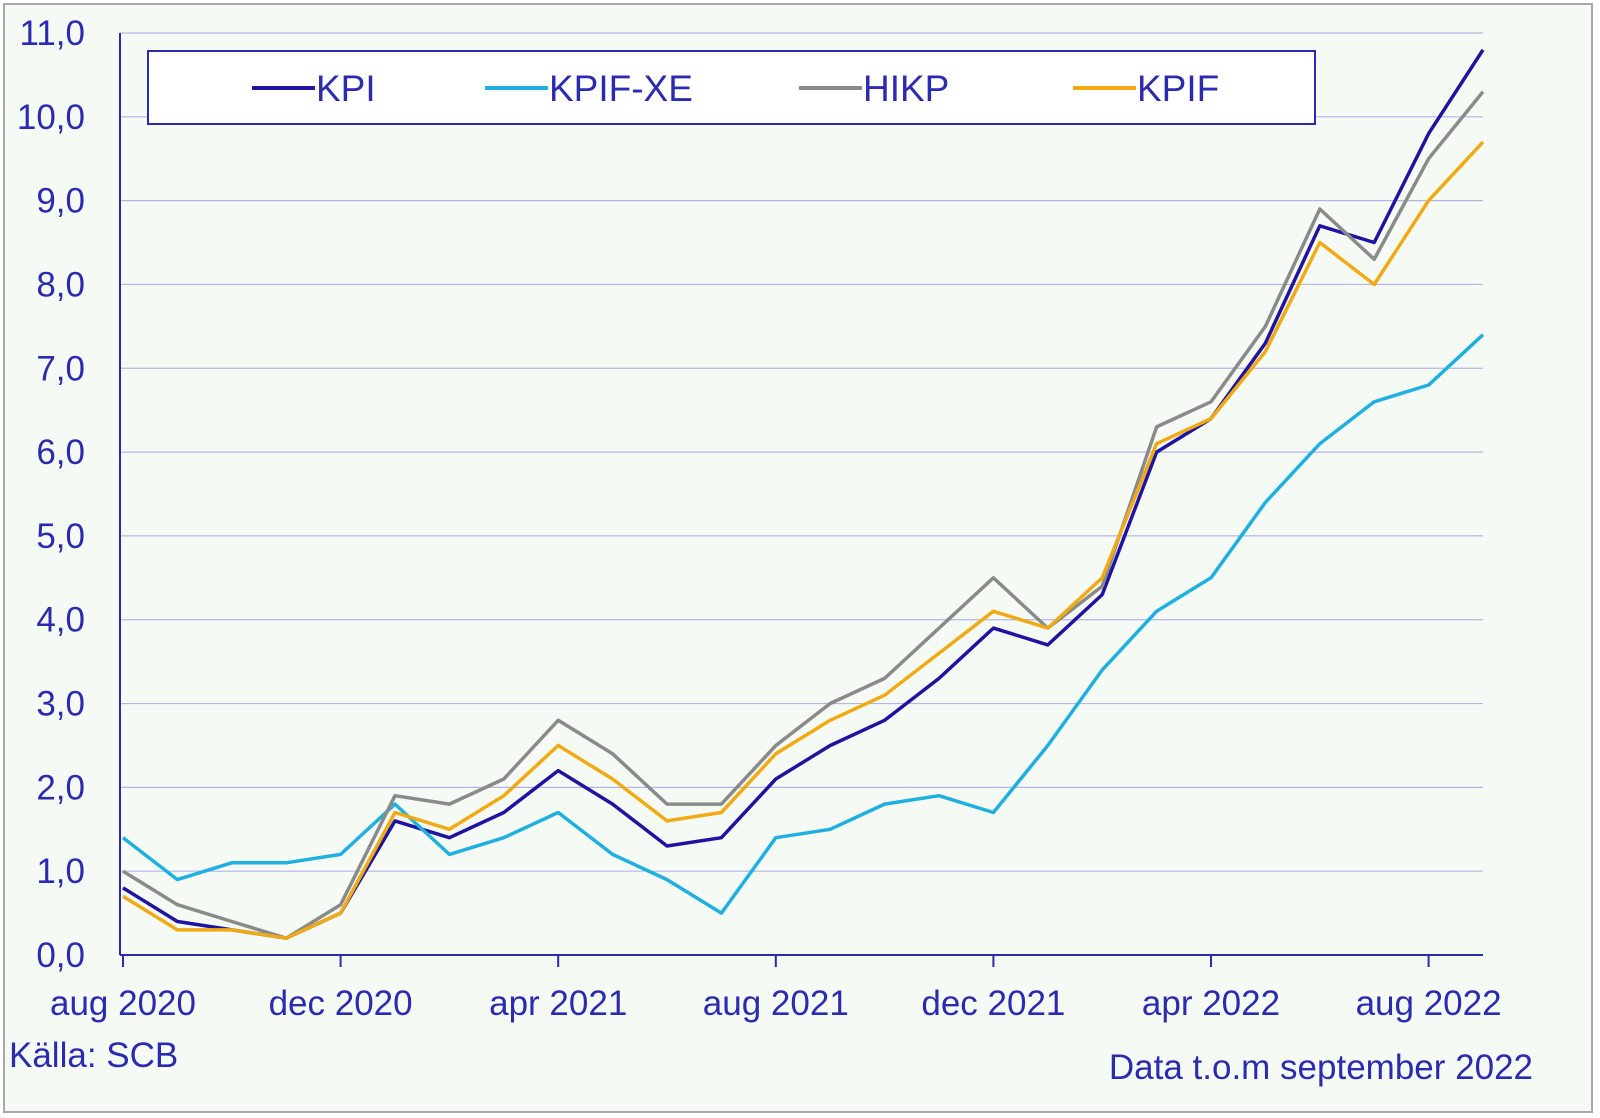  Describe the element at coordinates (60, 201) in the screenshot. I see `y-tick-label: 9,0` at that location.